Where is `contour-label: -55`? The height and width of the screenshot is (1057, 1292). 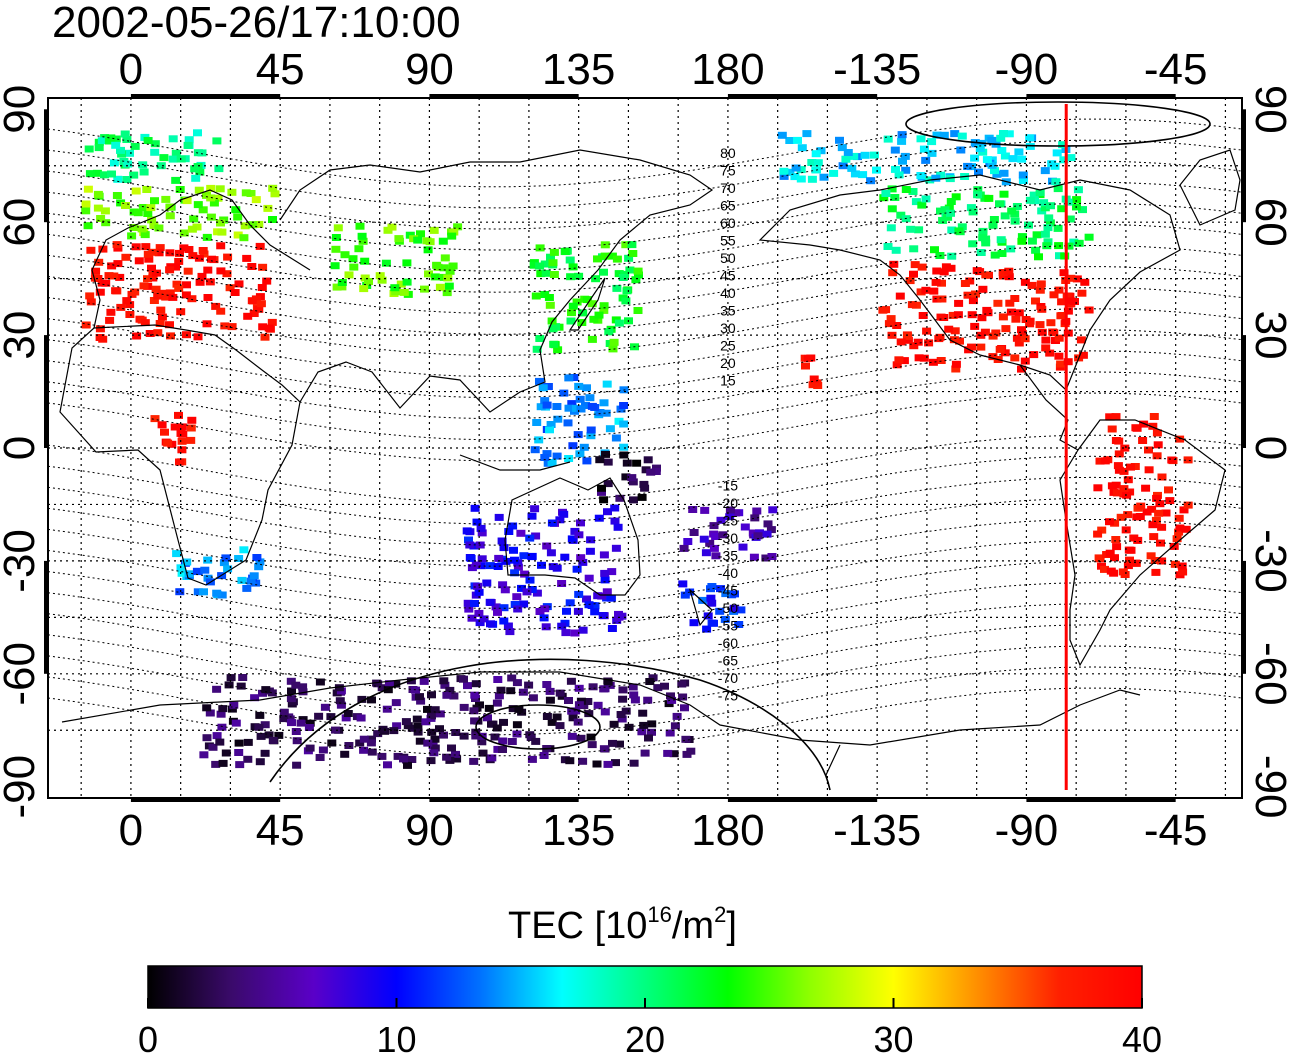 contour-label: -55 is located at coordinates (728, 625).